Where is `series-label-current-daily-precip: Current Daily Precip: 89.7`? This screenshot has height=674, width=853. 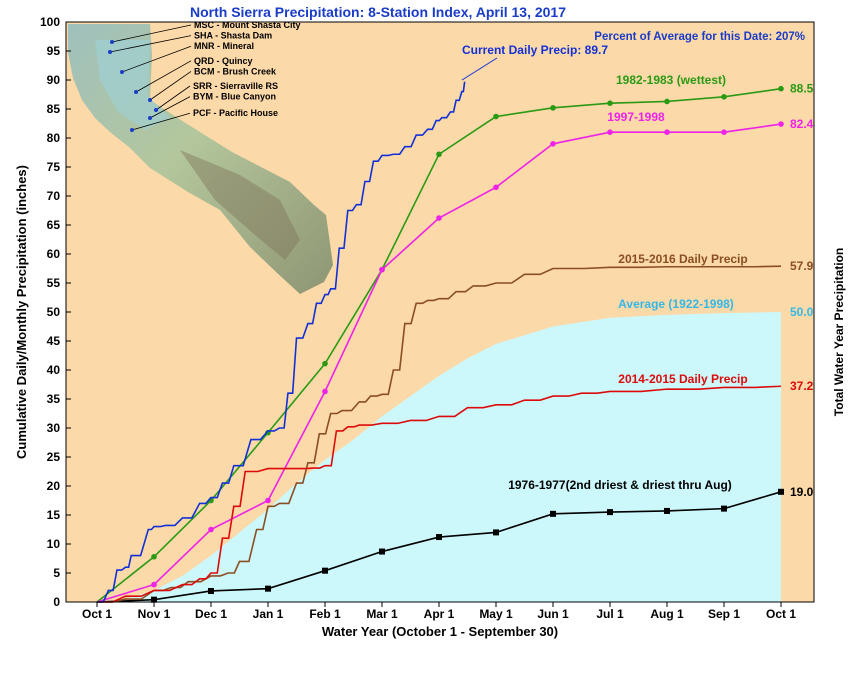 series-label-current-daily-precip: Current Daily Precip: 89.7 is located at coordinates (535, 50).